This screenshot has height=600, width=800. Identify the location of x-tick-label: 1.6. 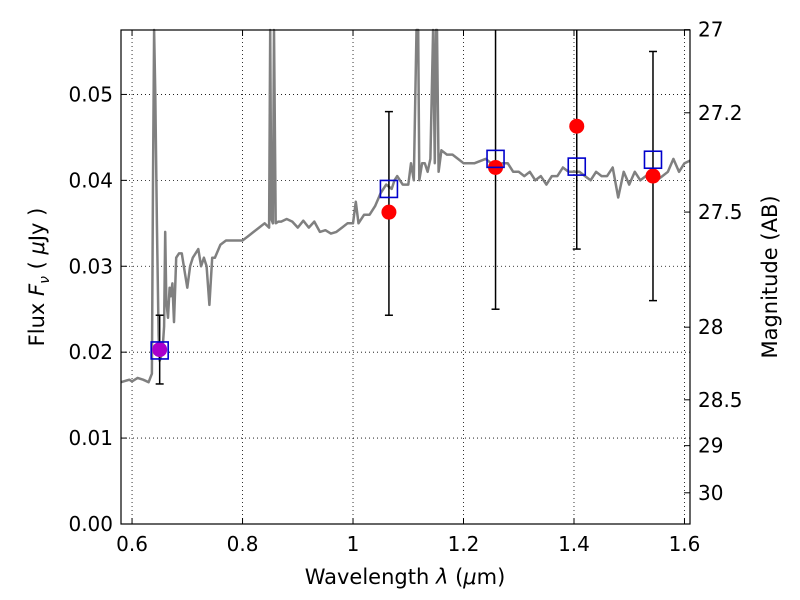
(685, 544).